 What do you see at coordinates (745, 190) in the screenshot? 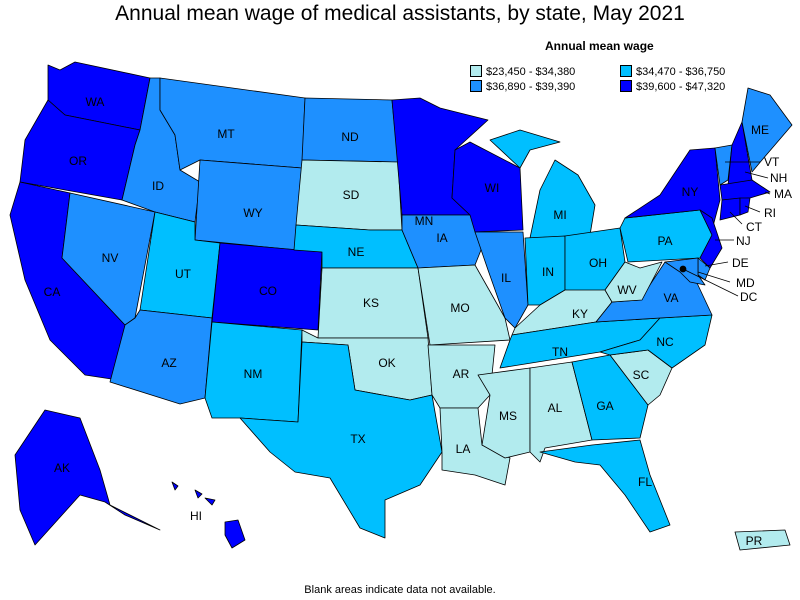
I see `state-ma` at bounding box center [745, 190].